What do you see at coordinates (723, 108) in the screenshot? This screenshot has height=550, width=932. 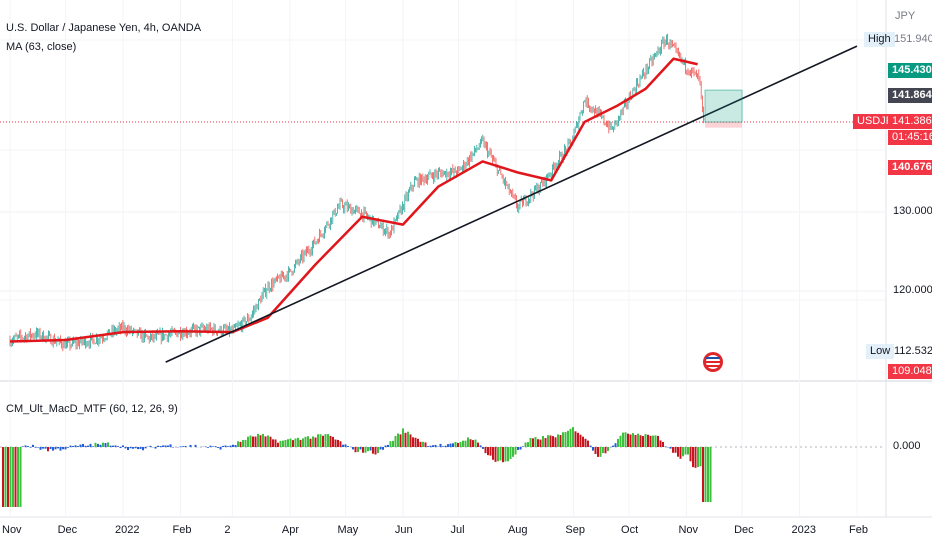 I see `long-position-tool` at bounding box center [723, 108].